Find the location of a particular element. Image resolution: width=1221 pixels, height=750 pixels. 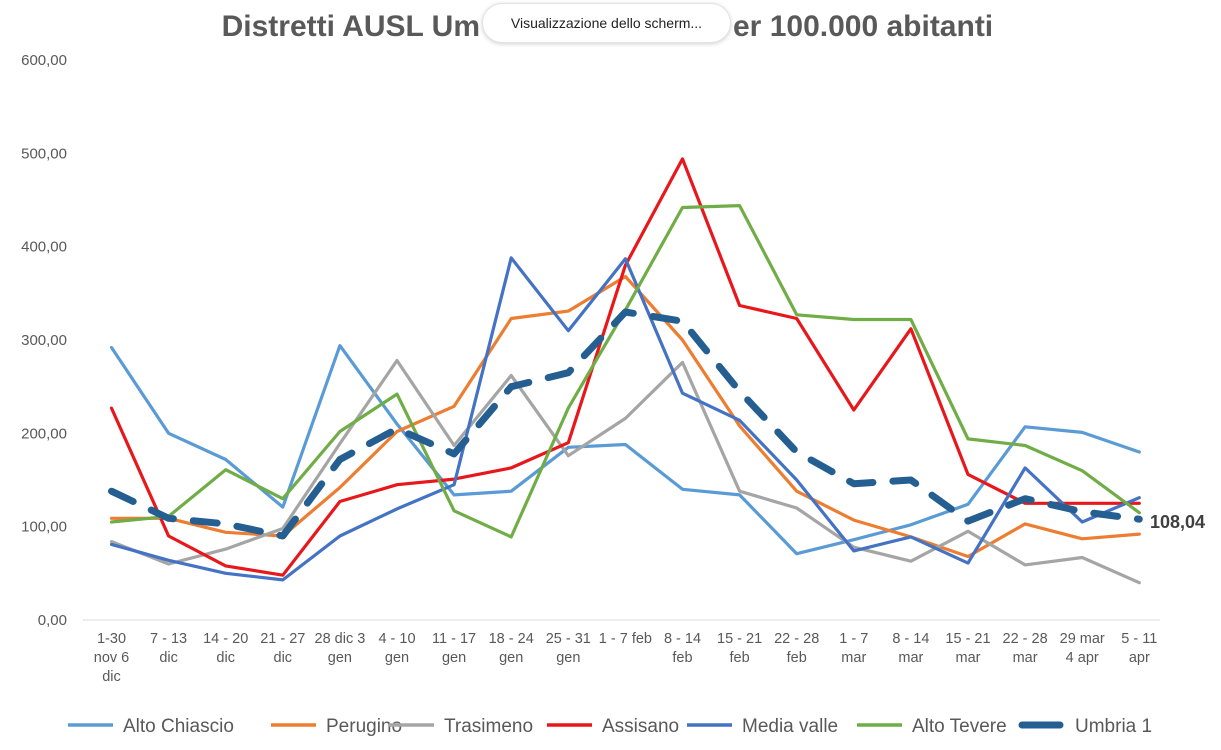

y-axis-ticks: 0,00 100,00 200,00 300,00 400,00 500,00 600,00 is located at coordinates (44, 340).